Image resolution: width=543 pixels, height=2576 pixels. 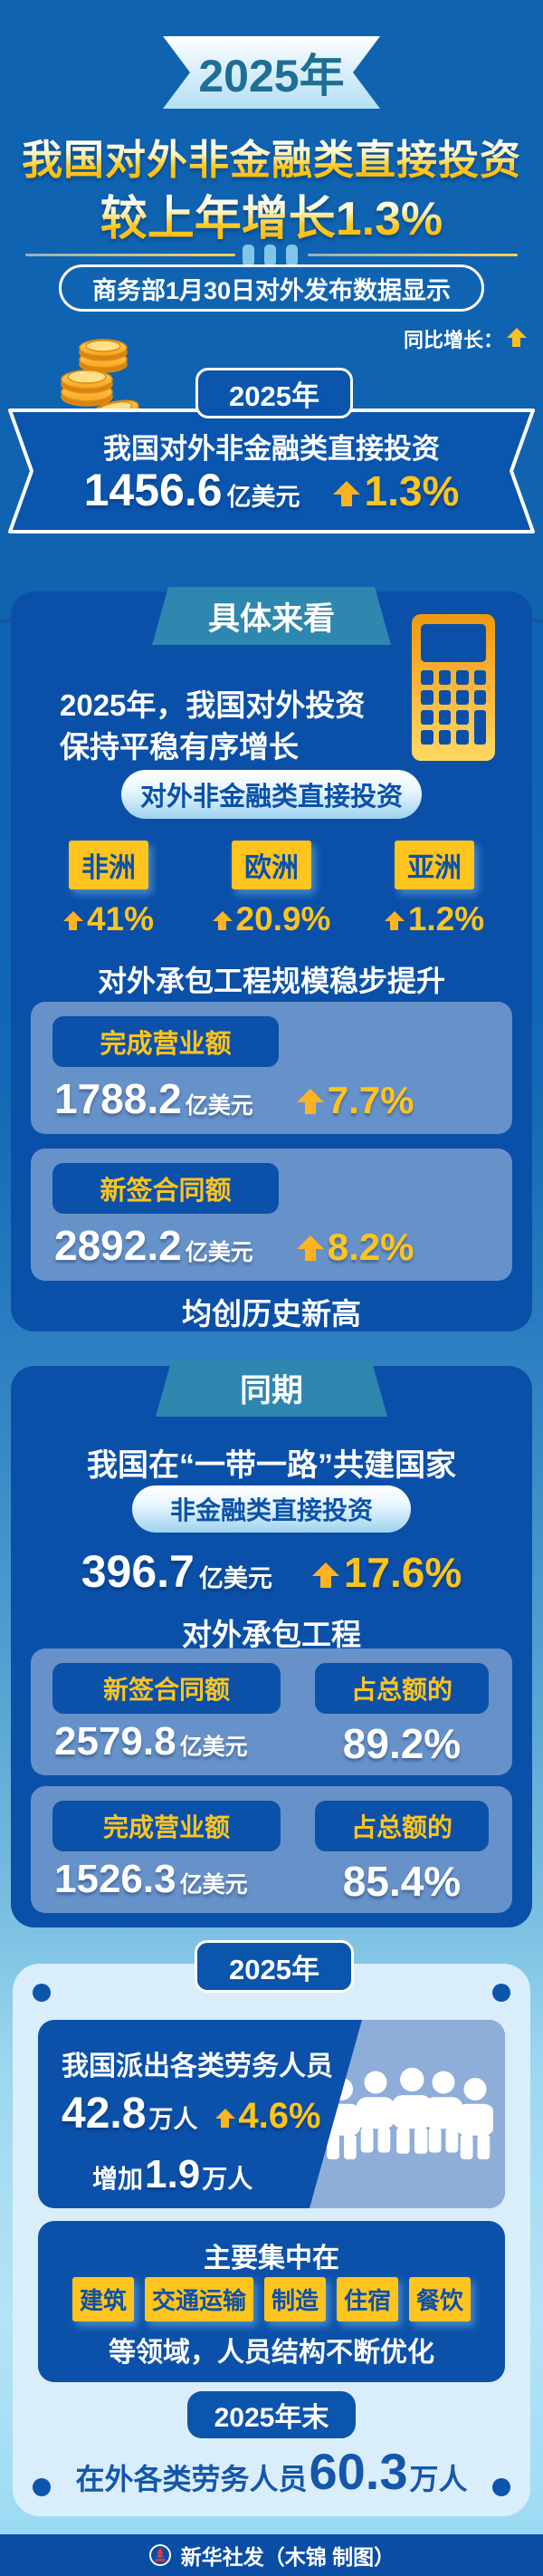 I want to click on year-end-badge: 2025年末, so click(x=271, y=2414).